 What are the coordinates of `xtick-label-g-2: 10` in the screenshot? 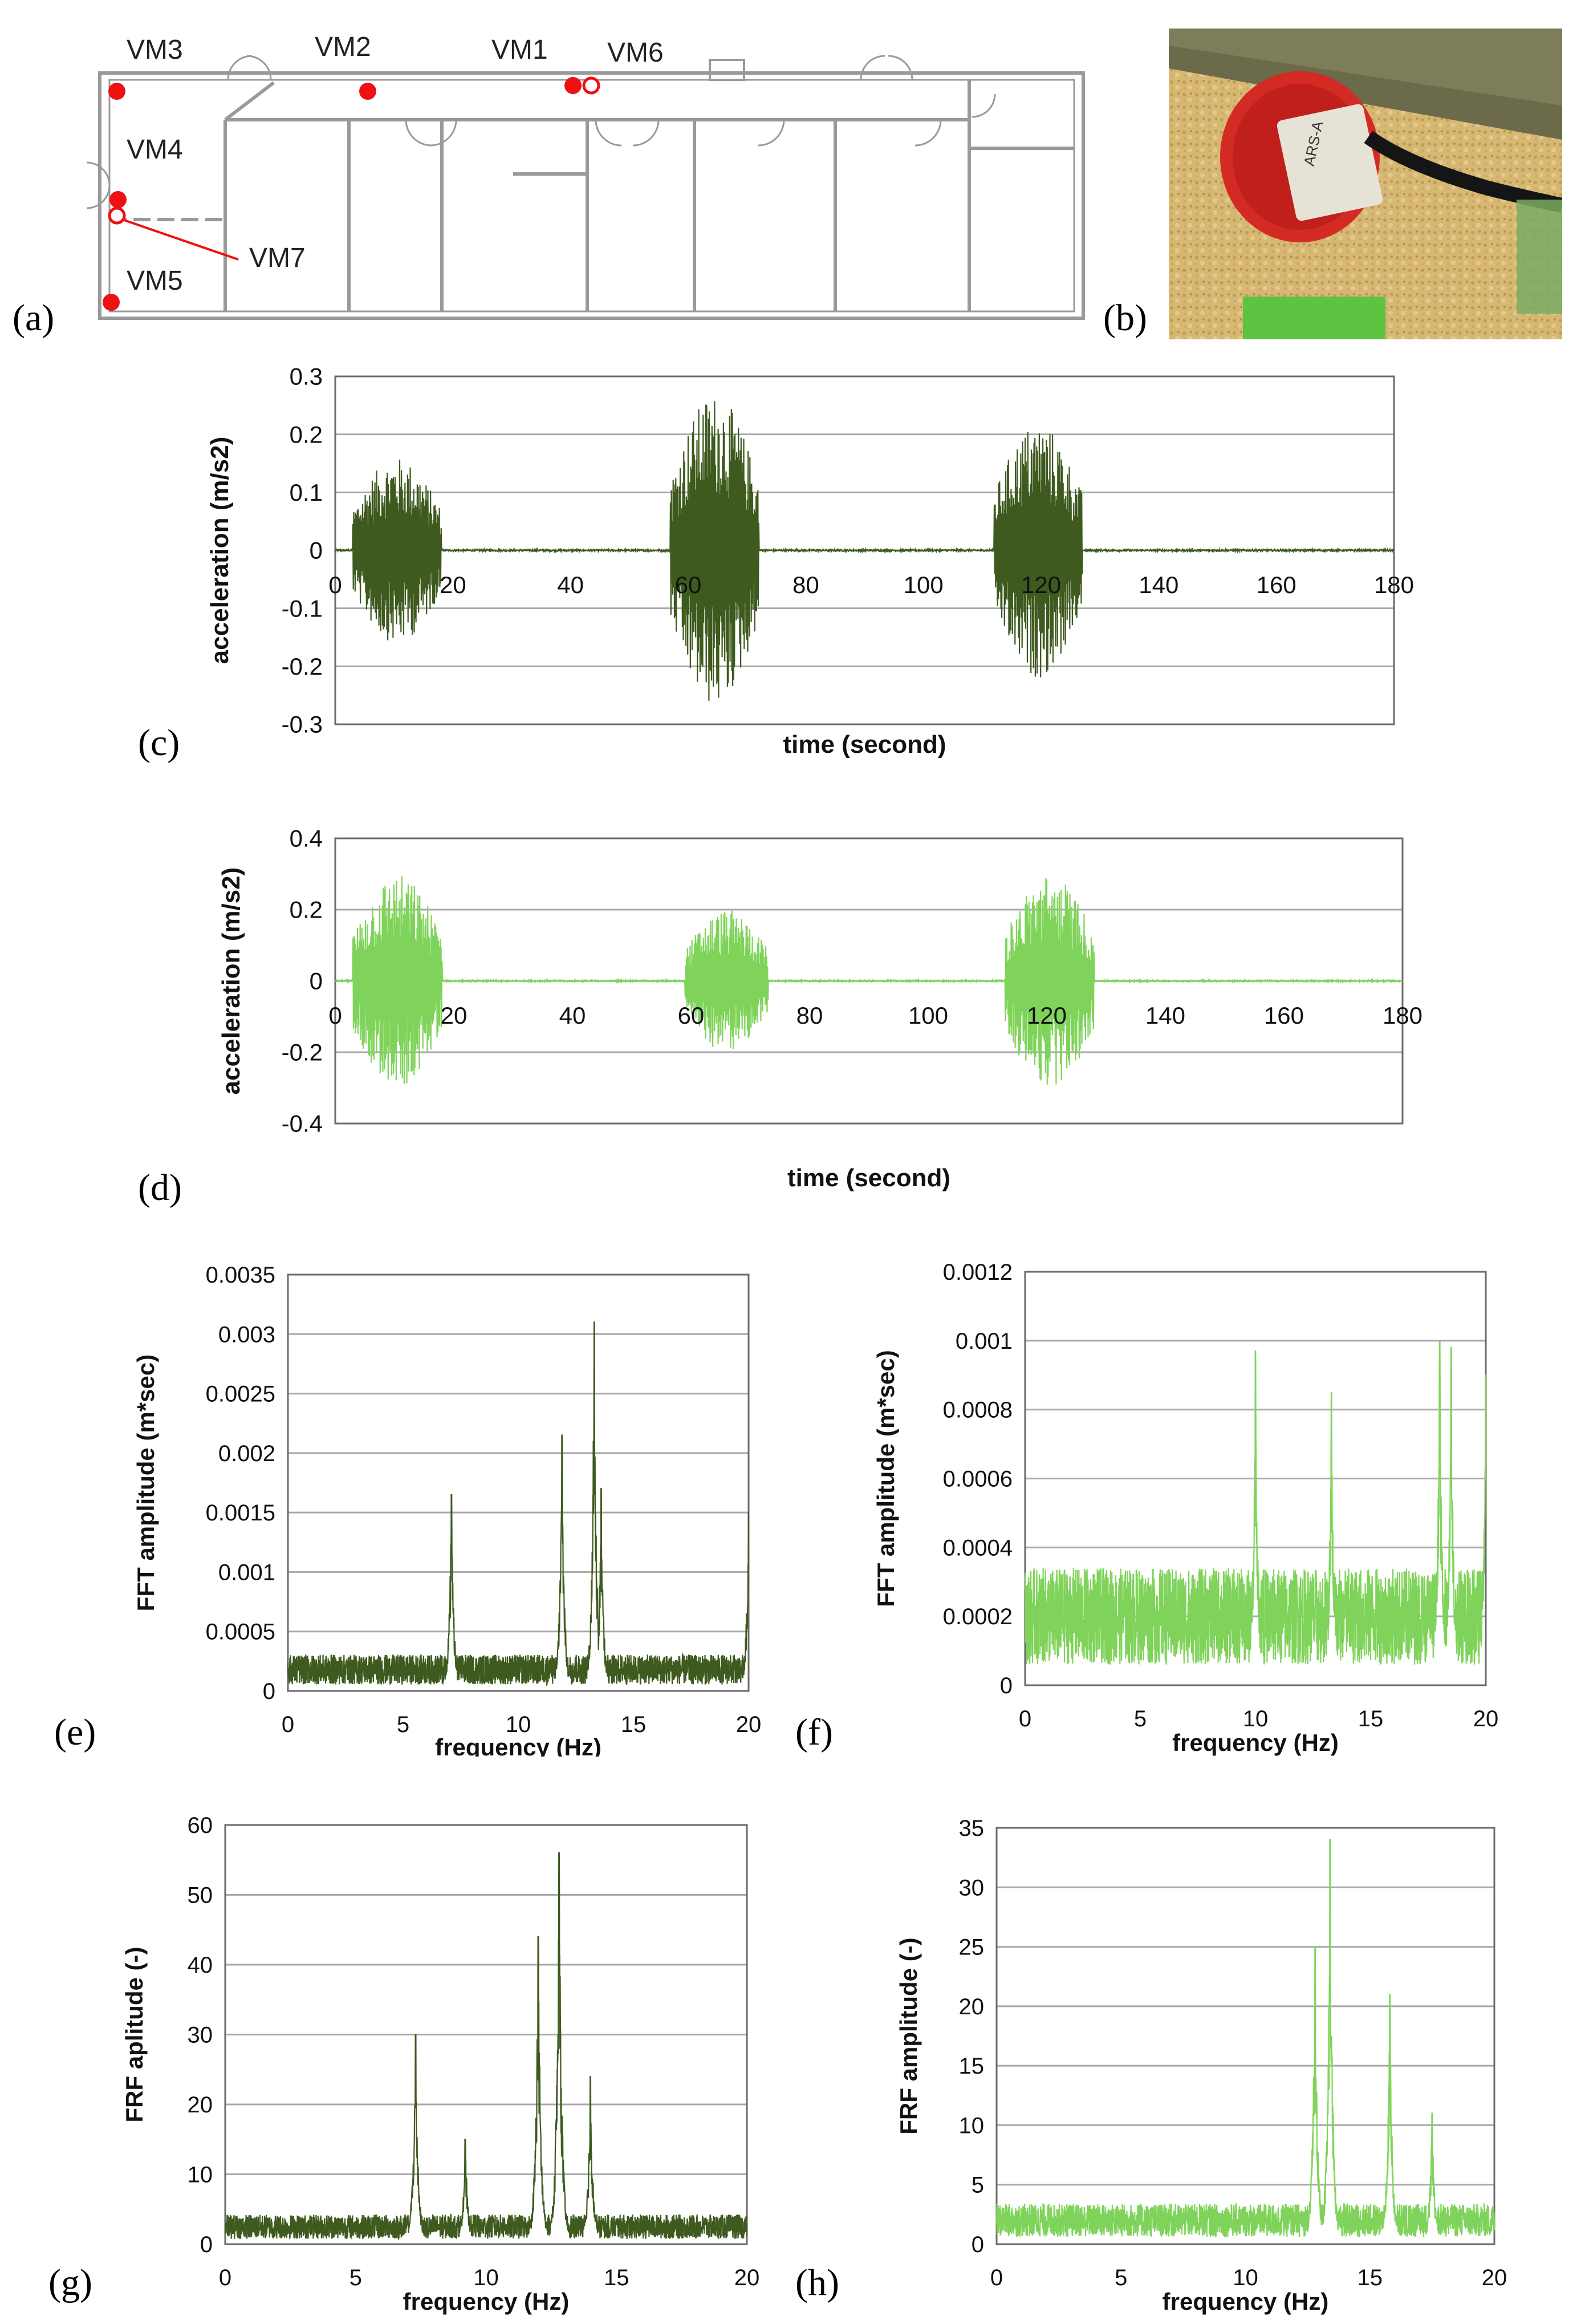 It's located at (486, 2277).